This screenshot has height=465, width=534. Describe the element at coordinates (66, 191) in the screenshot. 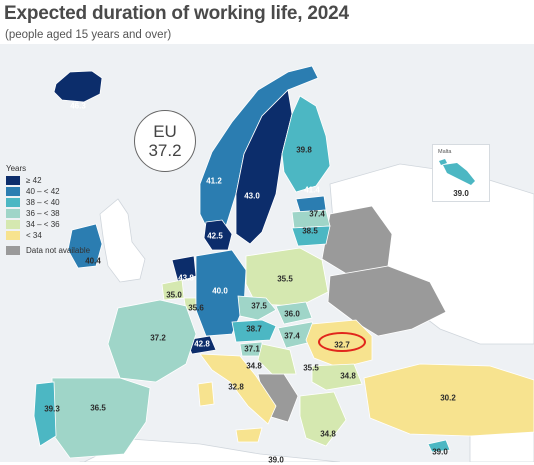

I see `legend-item: 40 – < 42` at that location.